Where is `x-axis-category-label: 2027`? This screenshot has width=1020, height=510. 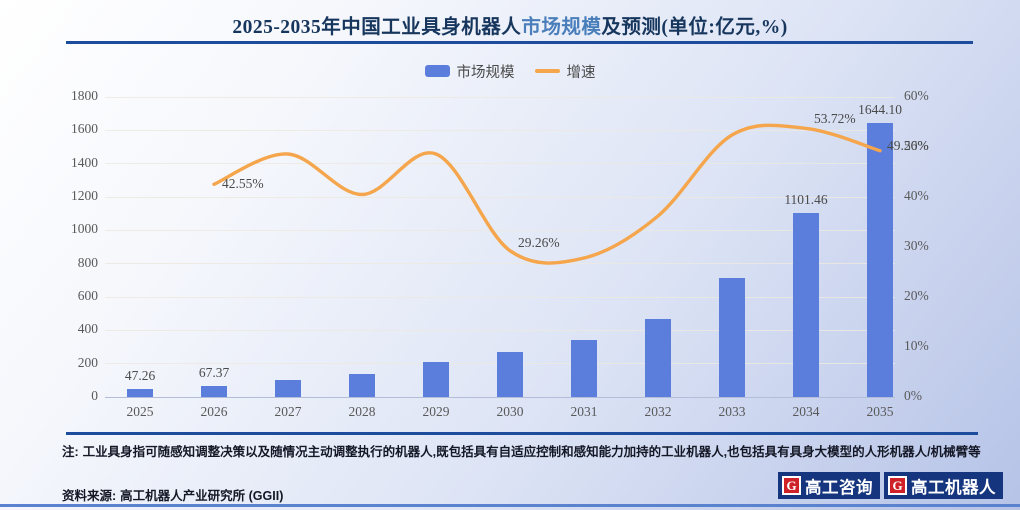 x-axis-category-label: 2027 is located at coordinates (288, 411).